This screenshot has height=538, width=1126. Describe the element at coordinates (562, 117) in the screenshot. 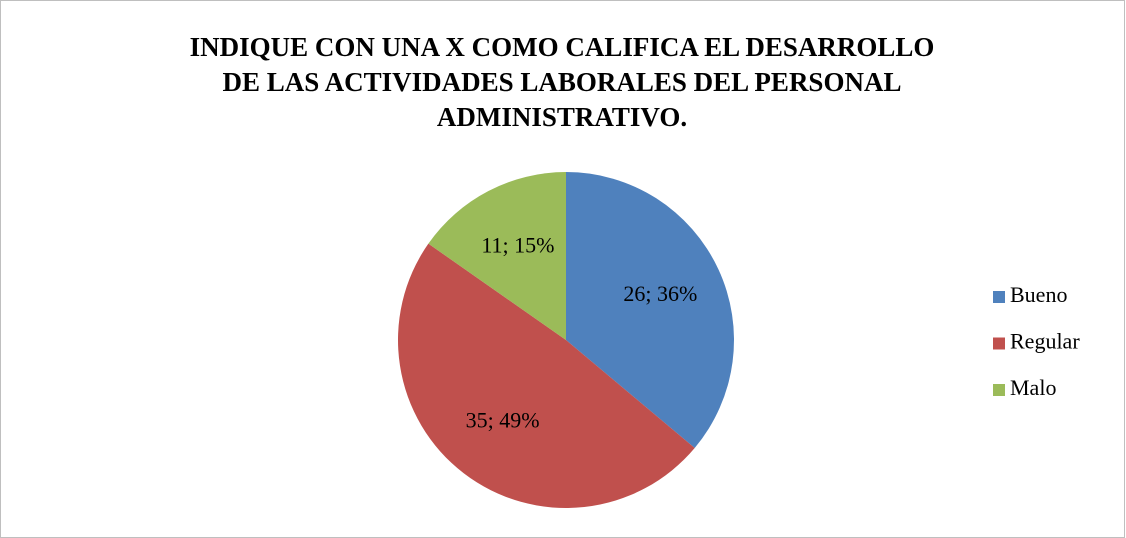

I see `chart-title: ADMINISTRATIVO.` at that location.